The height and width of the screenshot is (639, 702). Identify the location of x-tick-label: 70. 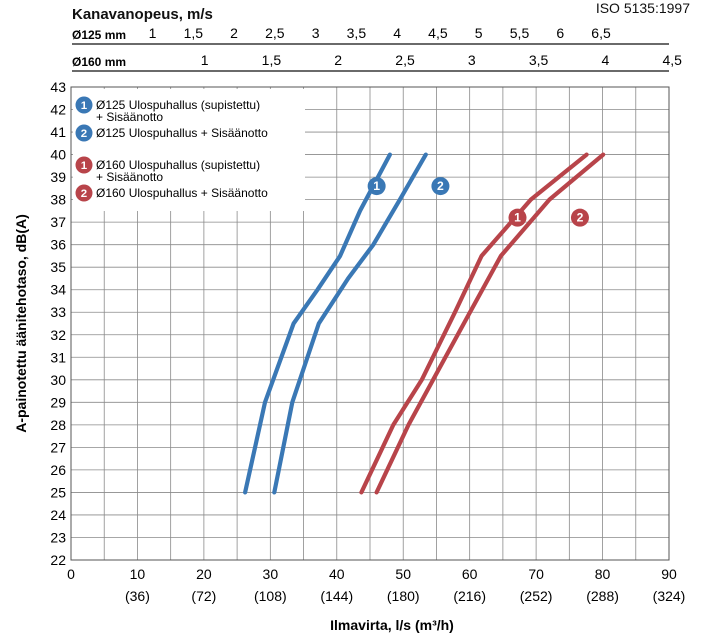
(536, 574).